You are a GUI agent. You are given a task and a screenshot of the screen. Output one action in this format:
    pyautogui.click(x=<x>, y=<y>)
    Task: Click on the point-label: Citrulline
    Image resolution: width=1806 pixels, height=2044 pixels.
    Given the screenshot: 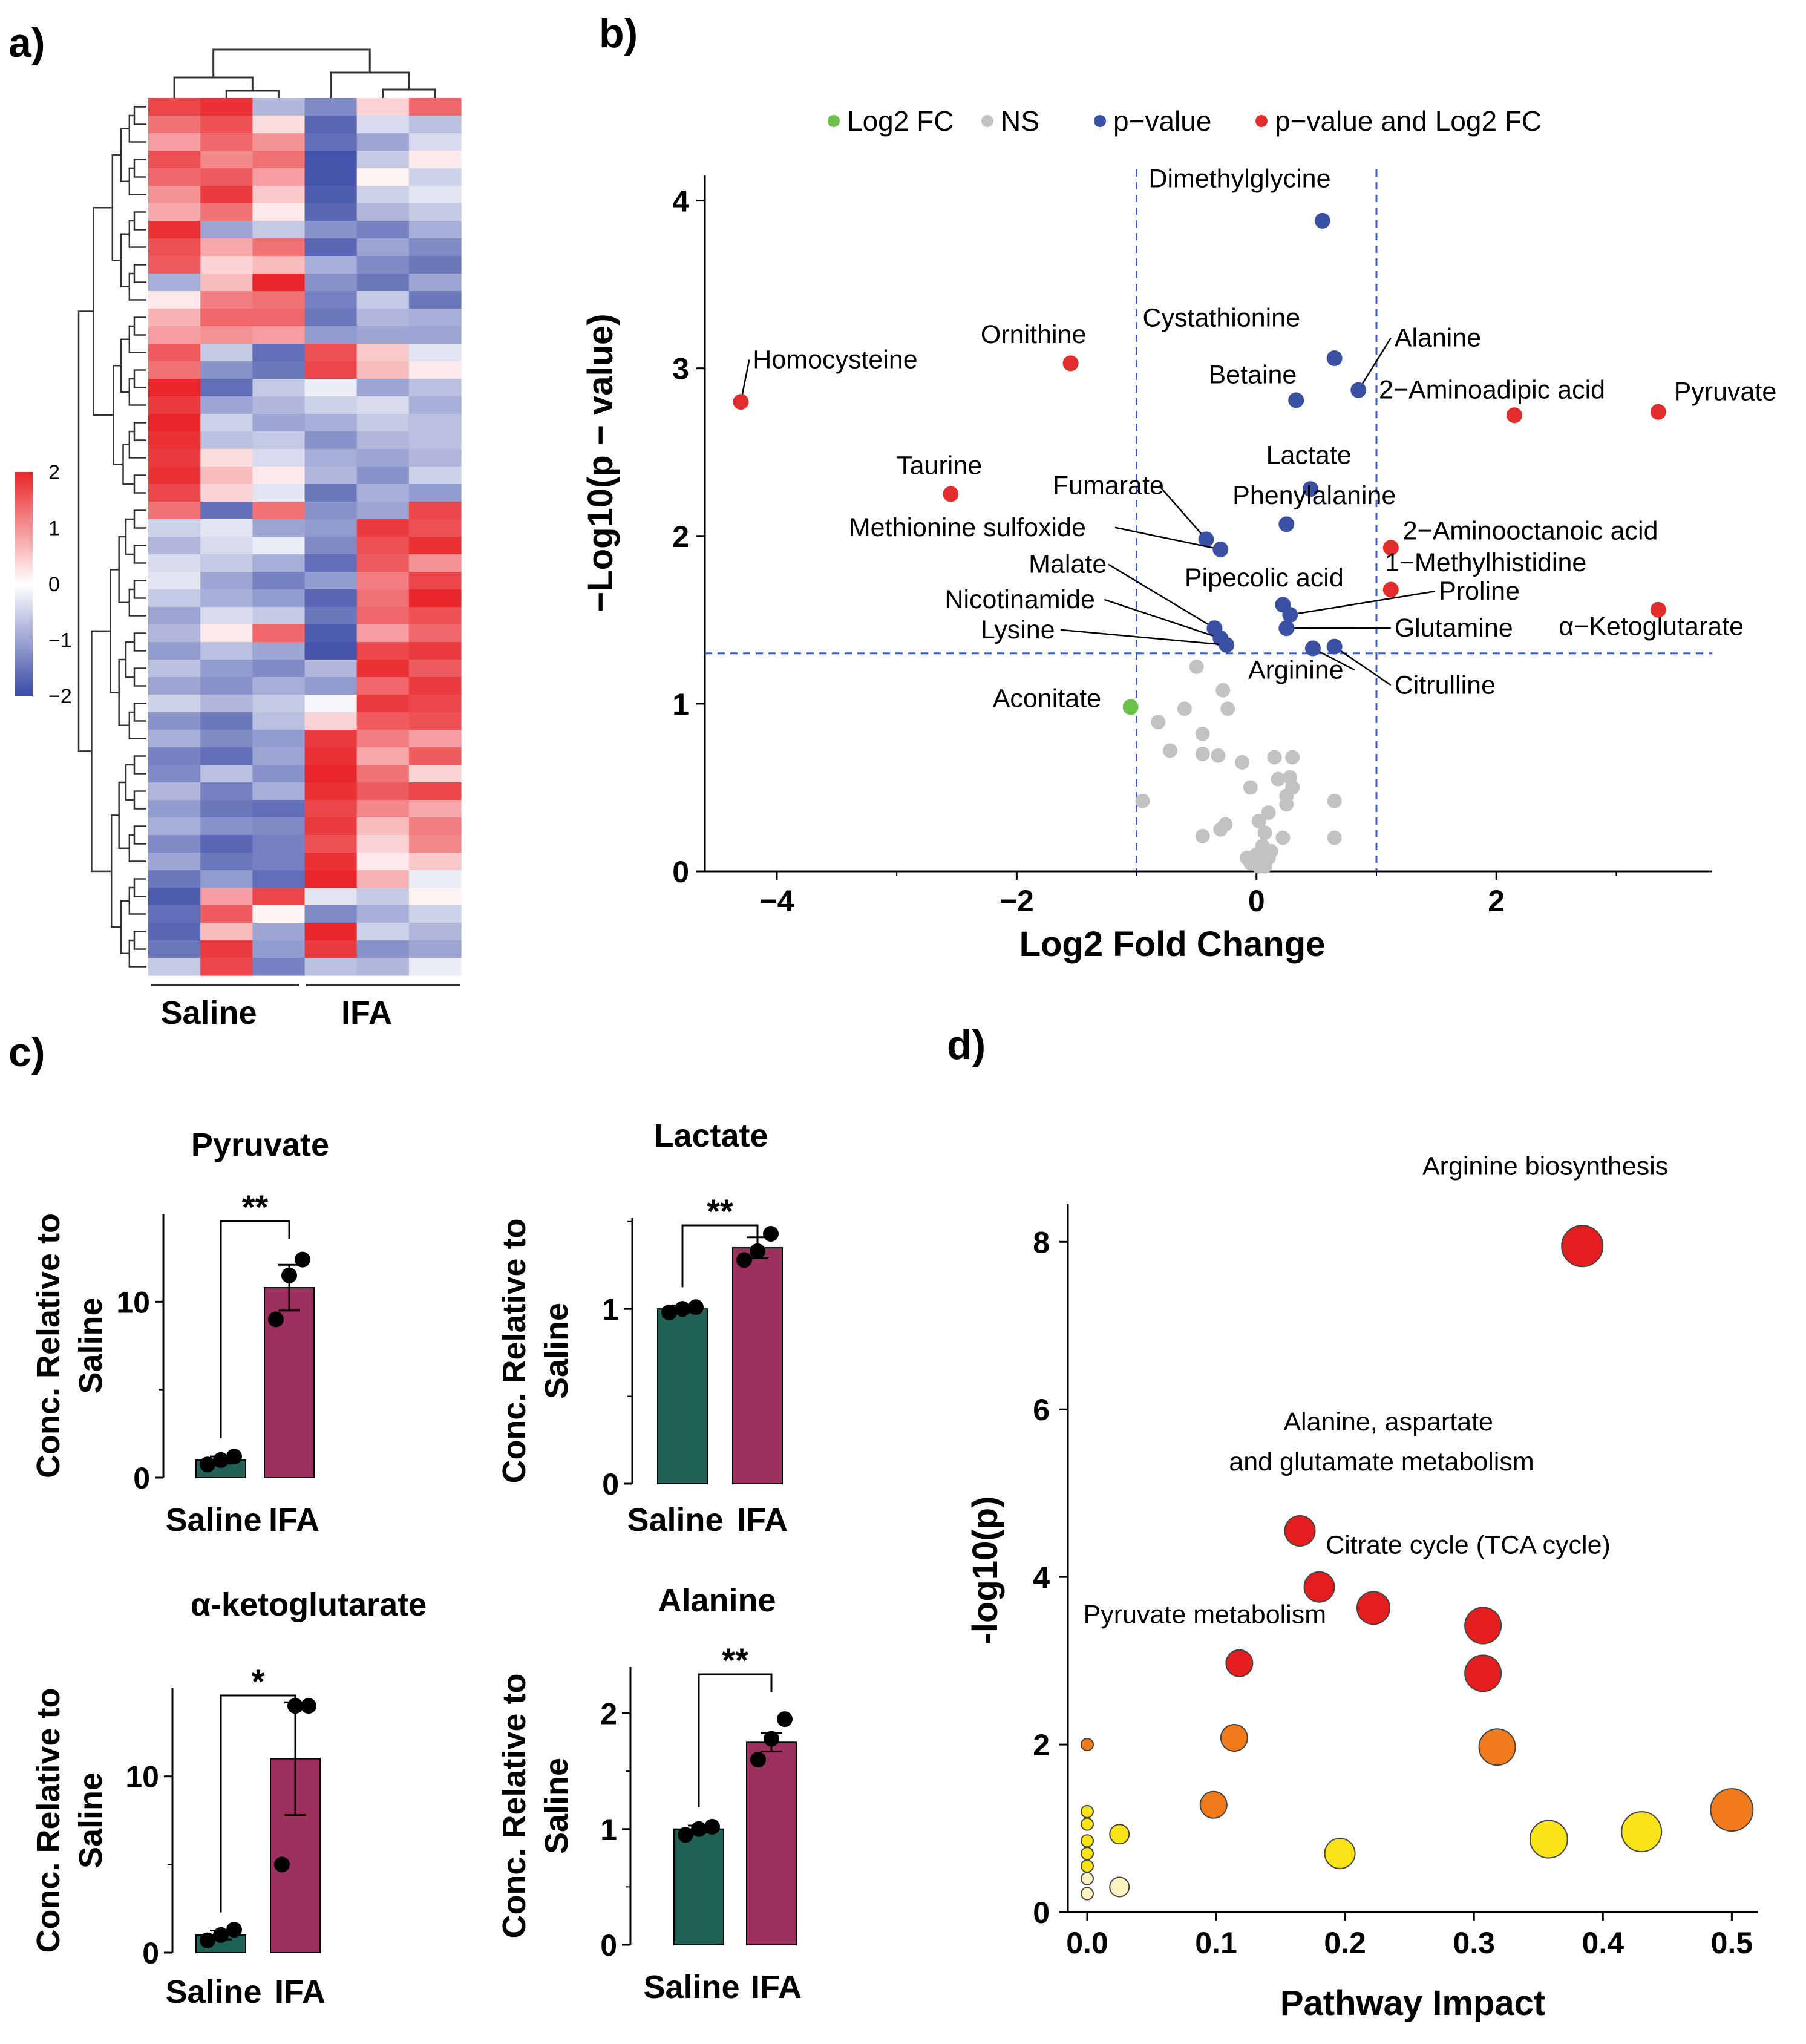 What is the action you would take?
    pyautogui.click(x=1445, y=685)
    